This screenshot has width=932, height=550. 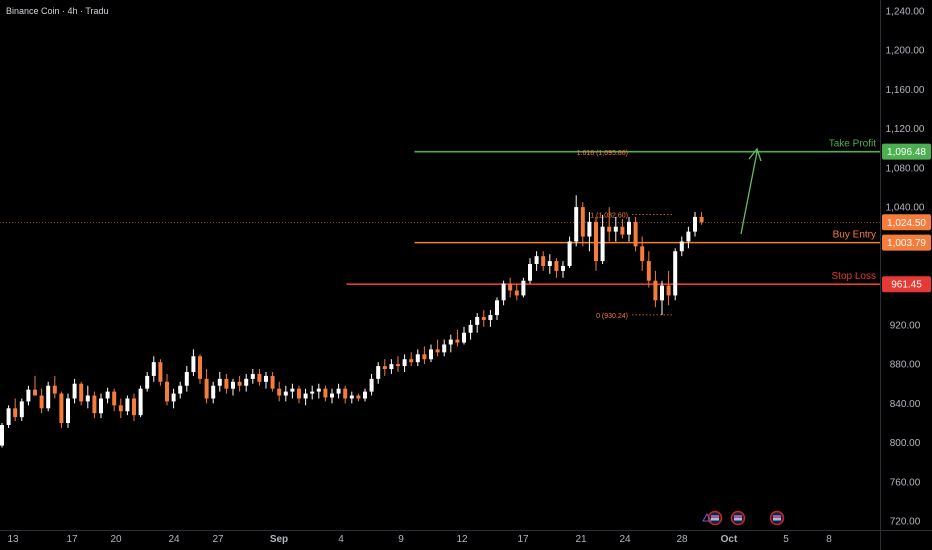 I want to click on level-label: Take Profit, so click(x=852, y=144).